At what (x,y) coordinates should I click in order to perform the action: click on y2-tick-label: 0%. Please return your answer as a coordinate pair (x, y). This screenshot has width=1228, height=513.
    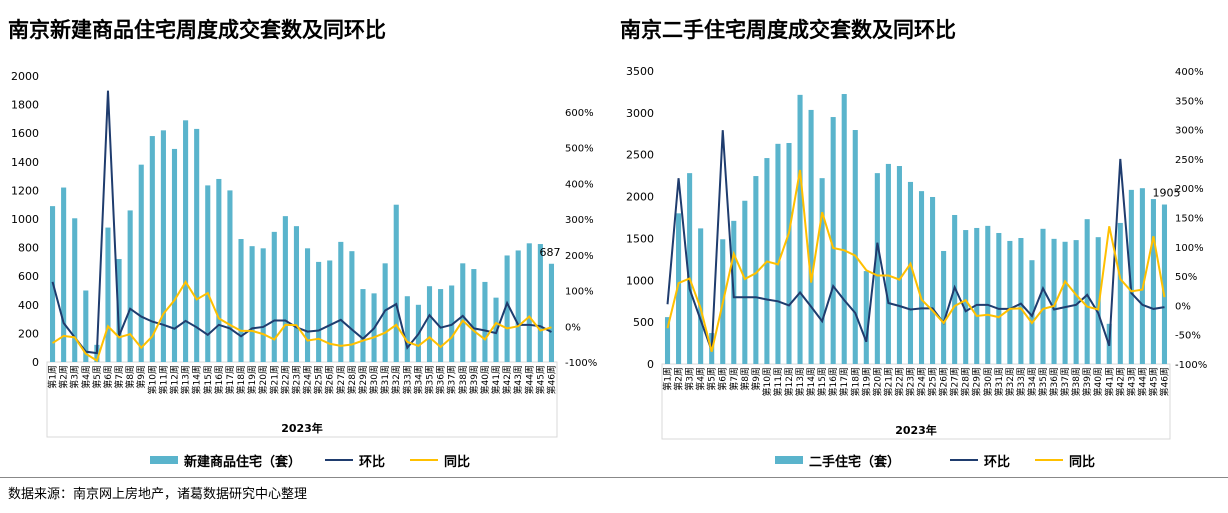
    Looking at the image, I should click on (573, 327).